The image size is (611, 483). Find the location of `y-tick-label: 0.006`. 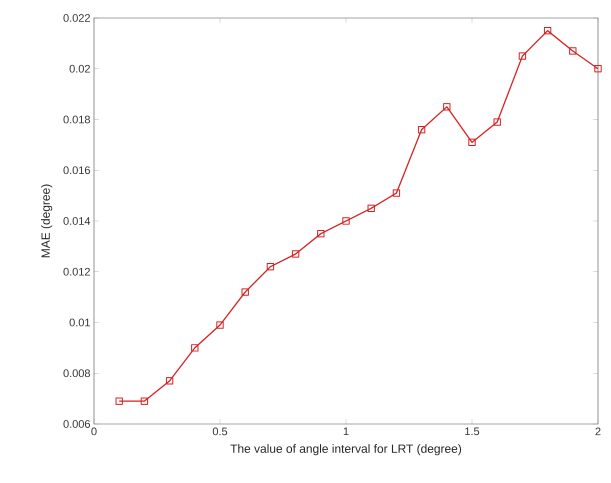

y-tick-label: 0.006 is located at coordinates (76, 424).